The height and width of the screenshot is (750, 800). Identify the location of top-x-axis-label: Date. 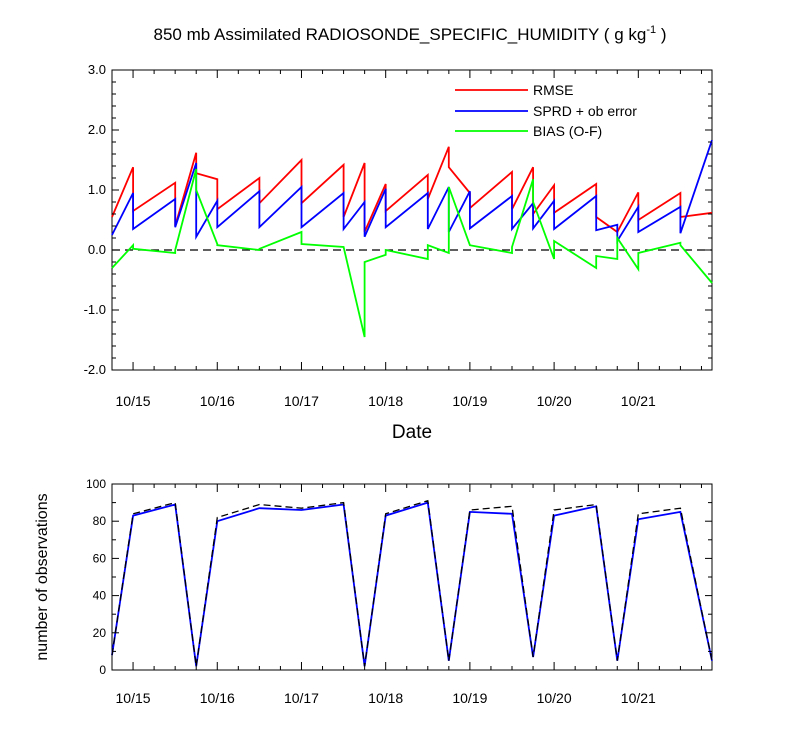
(412, 432).